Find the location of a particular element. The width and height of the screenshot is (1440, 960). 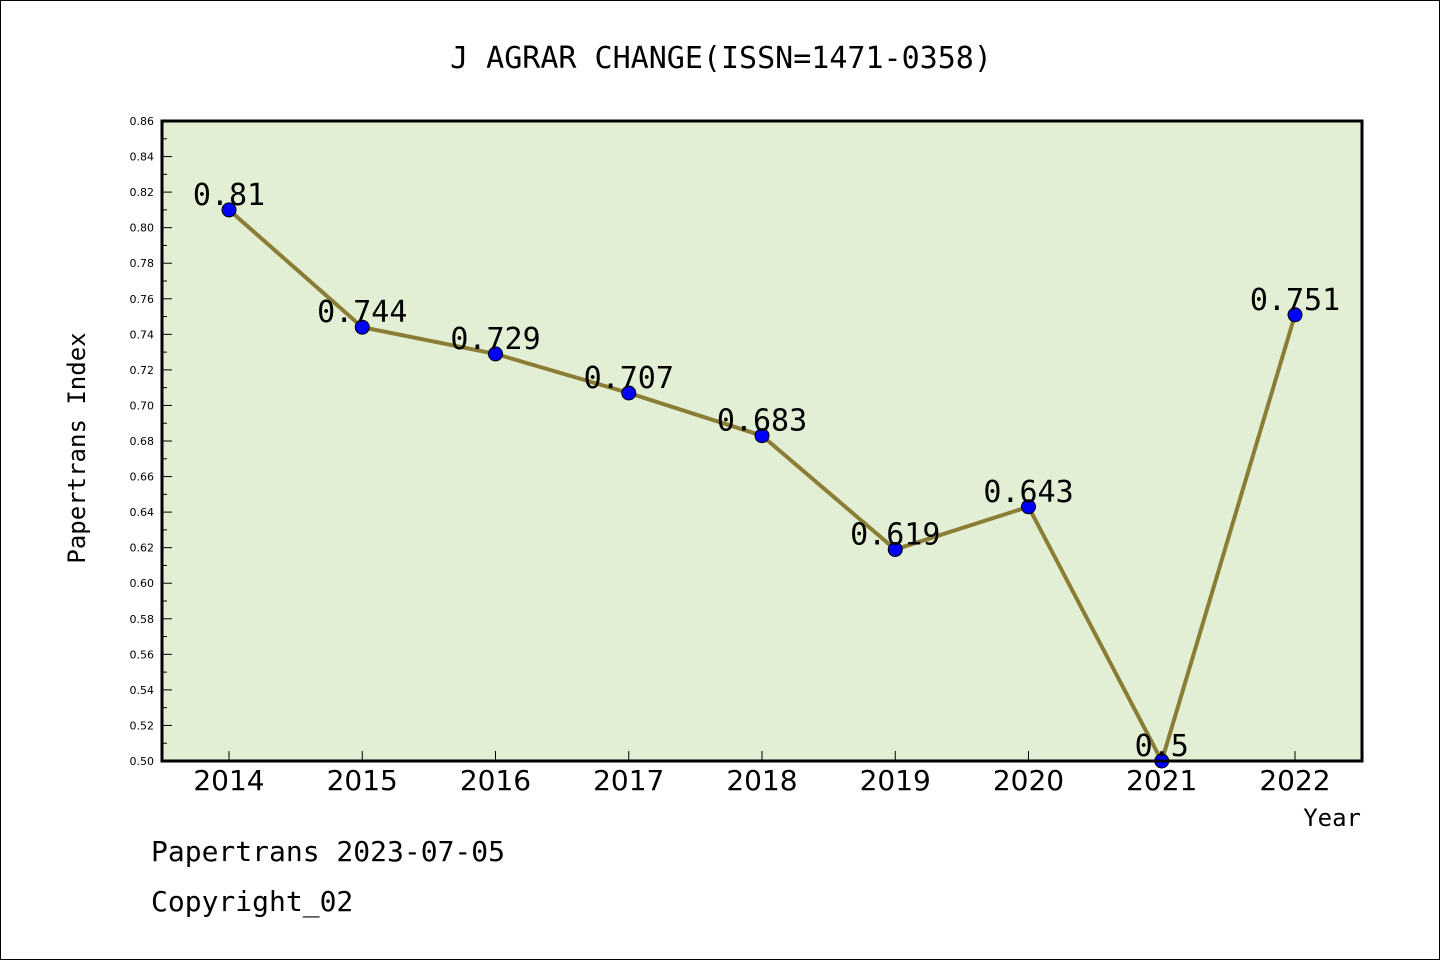

data-point-label: 0.81 is located at coordinates (229, 195).